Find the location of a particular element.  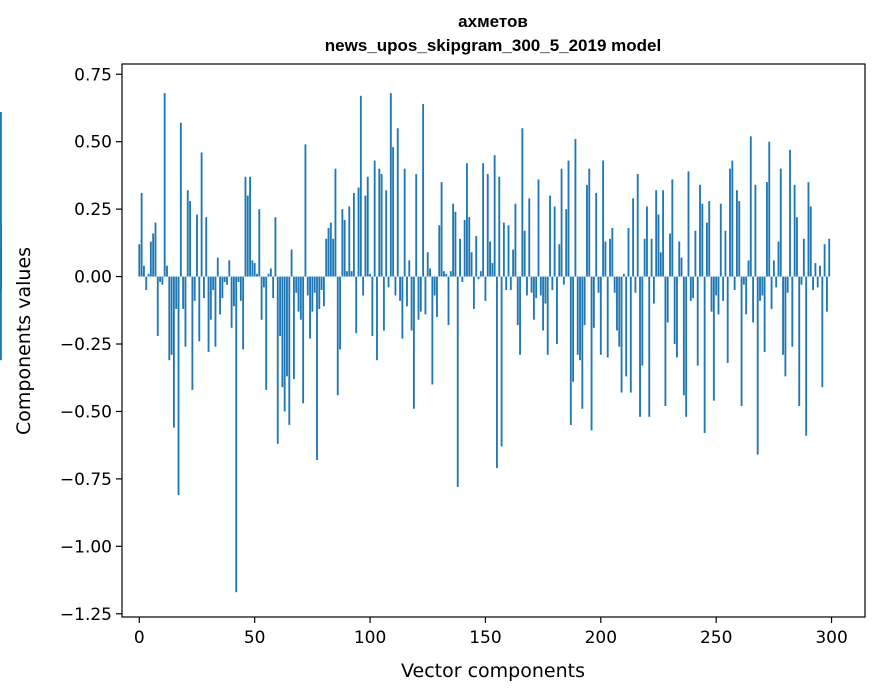

y-tick-label: 0.75 is located at coordinates (93, 75).